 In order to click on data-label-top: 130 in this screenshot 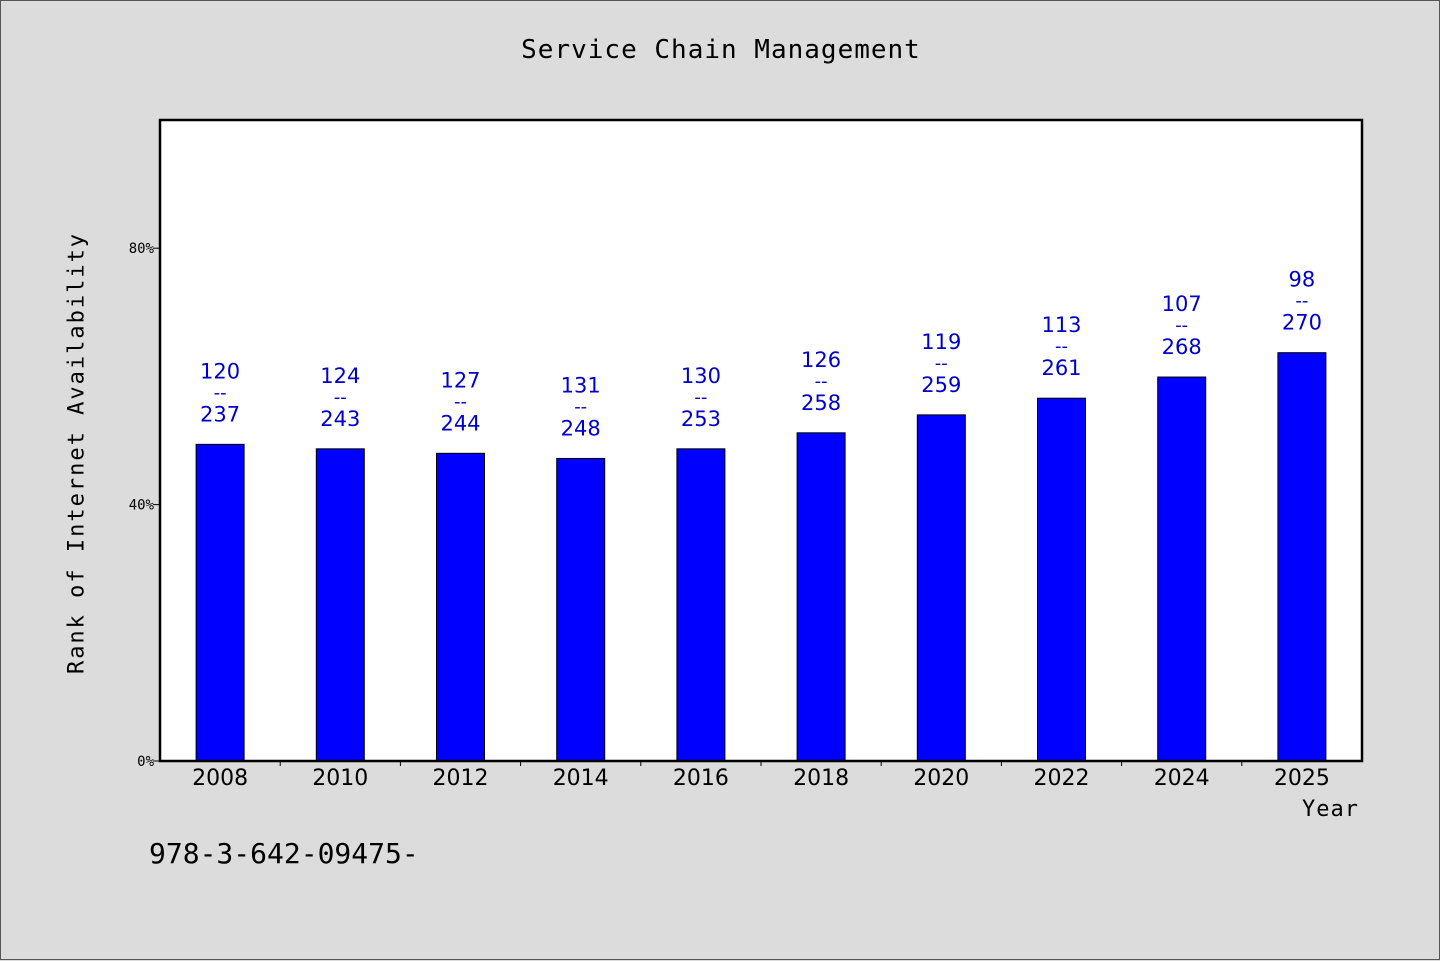, I will do `click(701, 376)`.